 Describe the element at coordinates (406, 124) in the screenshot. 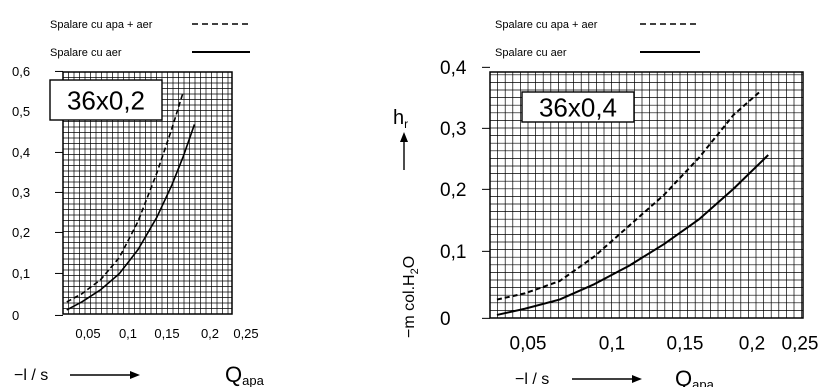

I see `y-quantity-subscript: r` at that location.